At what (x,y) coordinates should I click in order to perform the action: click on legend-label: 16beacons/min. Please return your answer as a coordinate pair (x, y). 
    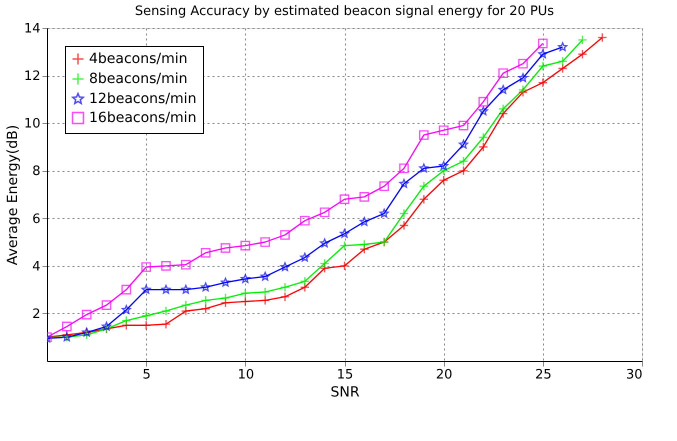
    Looking at the image, I should click on (142, 118).